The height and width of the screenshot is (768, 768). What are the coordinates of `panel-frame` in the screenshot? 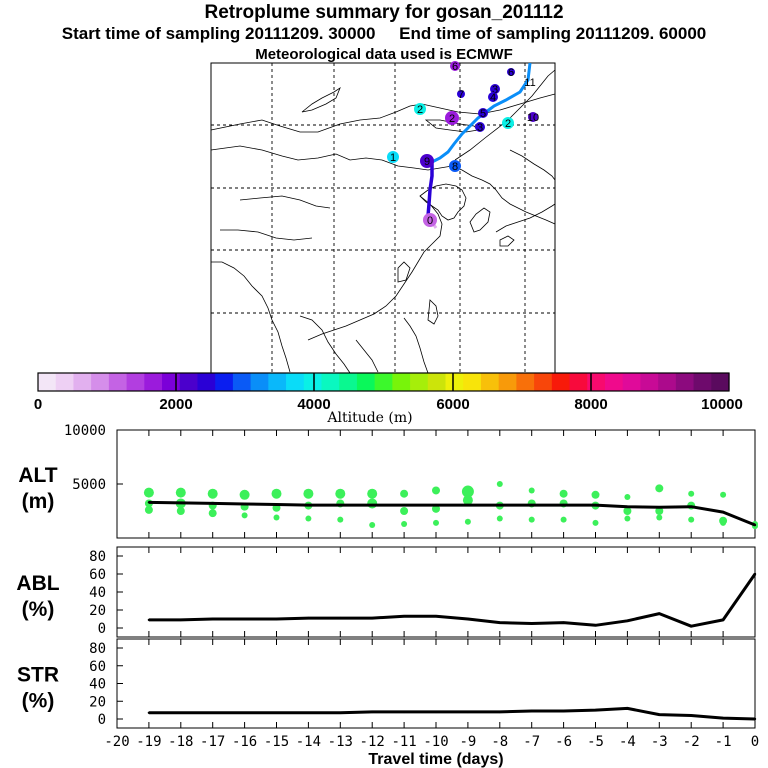 It's located at (436, 592).